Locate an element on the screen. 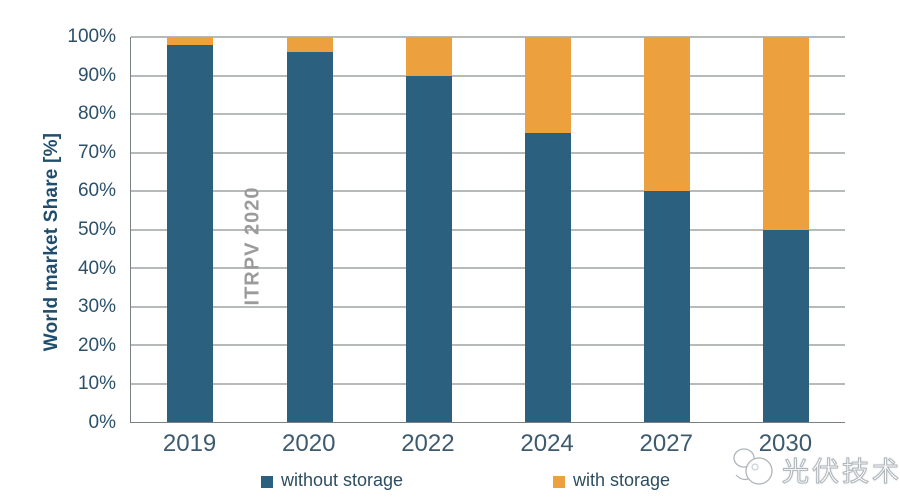 The image size is (900, 500). y-axis-ticks: 0% 10% 20% 30% 40% 50% 60% 70% 80% 90% 100% is located at coordinates (58, 229).